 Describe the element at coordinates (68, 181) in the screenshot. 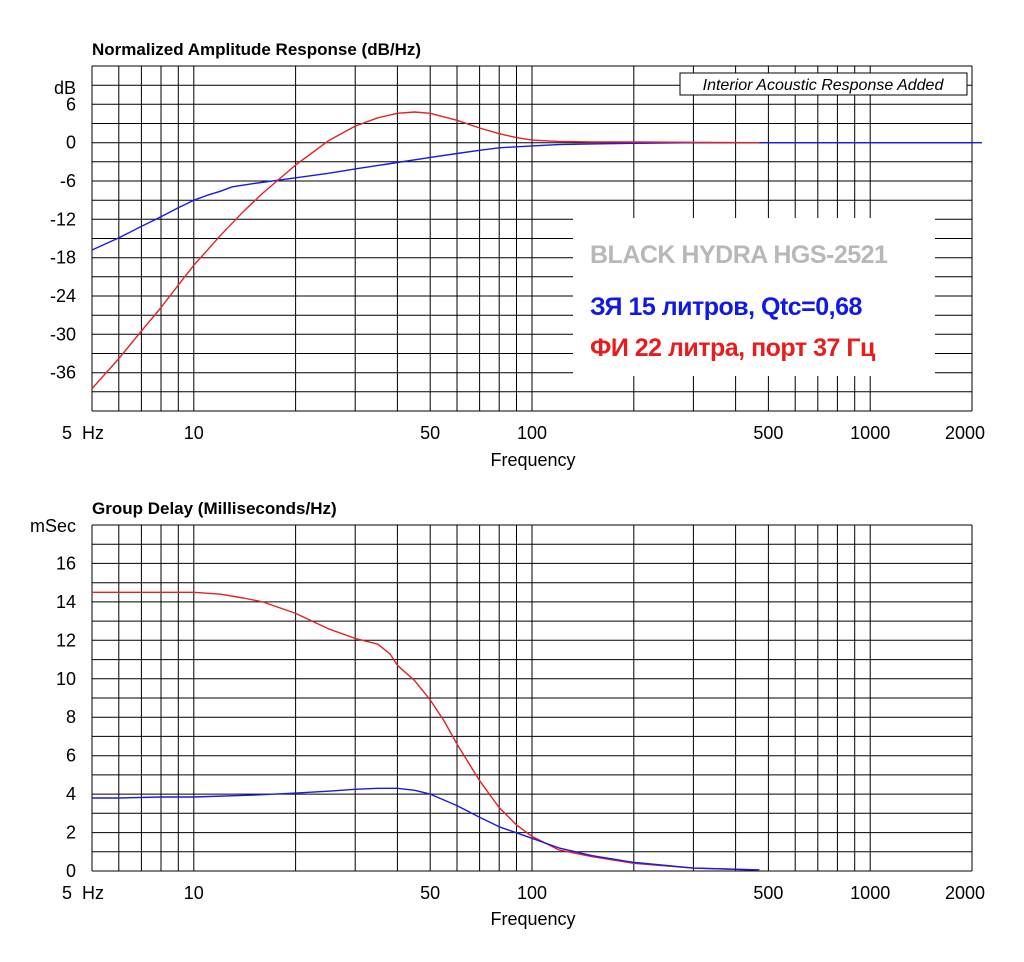

I see `y-tick-label: -6` at that location.